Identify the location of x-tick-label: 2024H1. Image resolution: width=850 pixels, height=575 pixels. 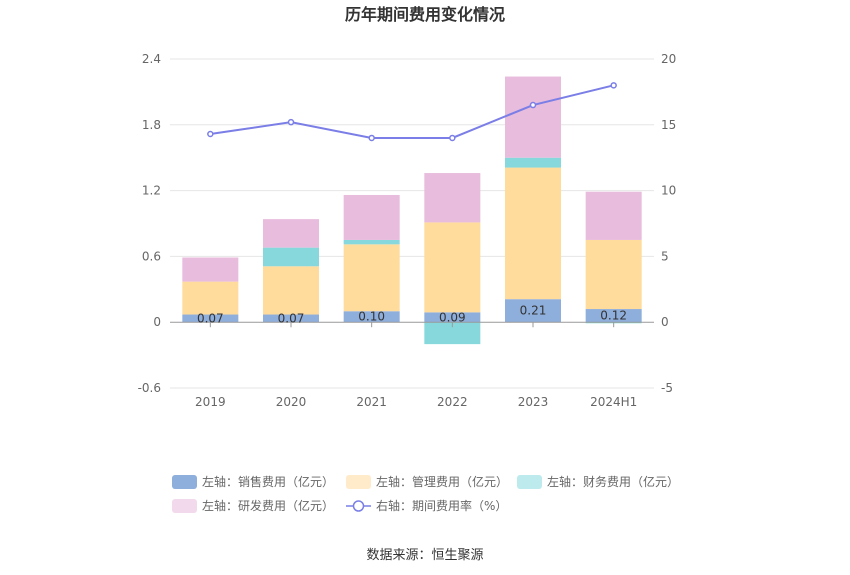
(613, 402).